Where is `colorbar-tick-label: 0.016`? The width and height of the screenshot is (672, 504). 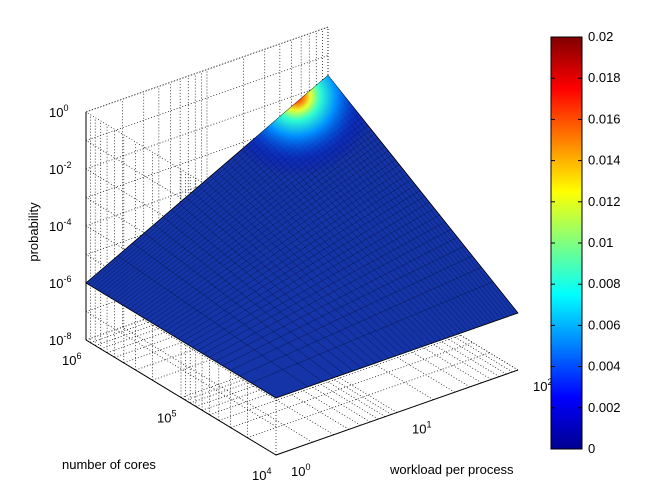
colorbar-tick-label: 0.016 is located at coordinates (604, 118).